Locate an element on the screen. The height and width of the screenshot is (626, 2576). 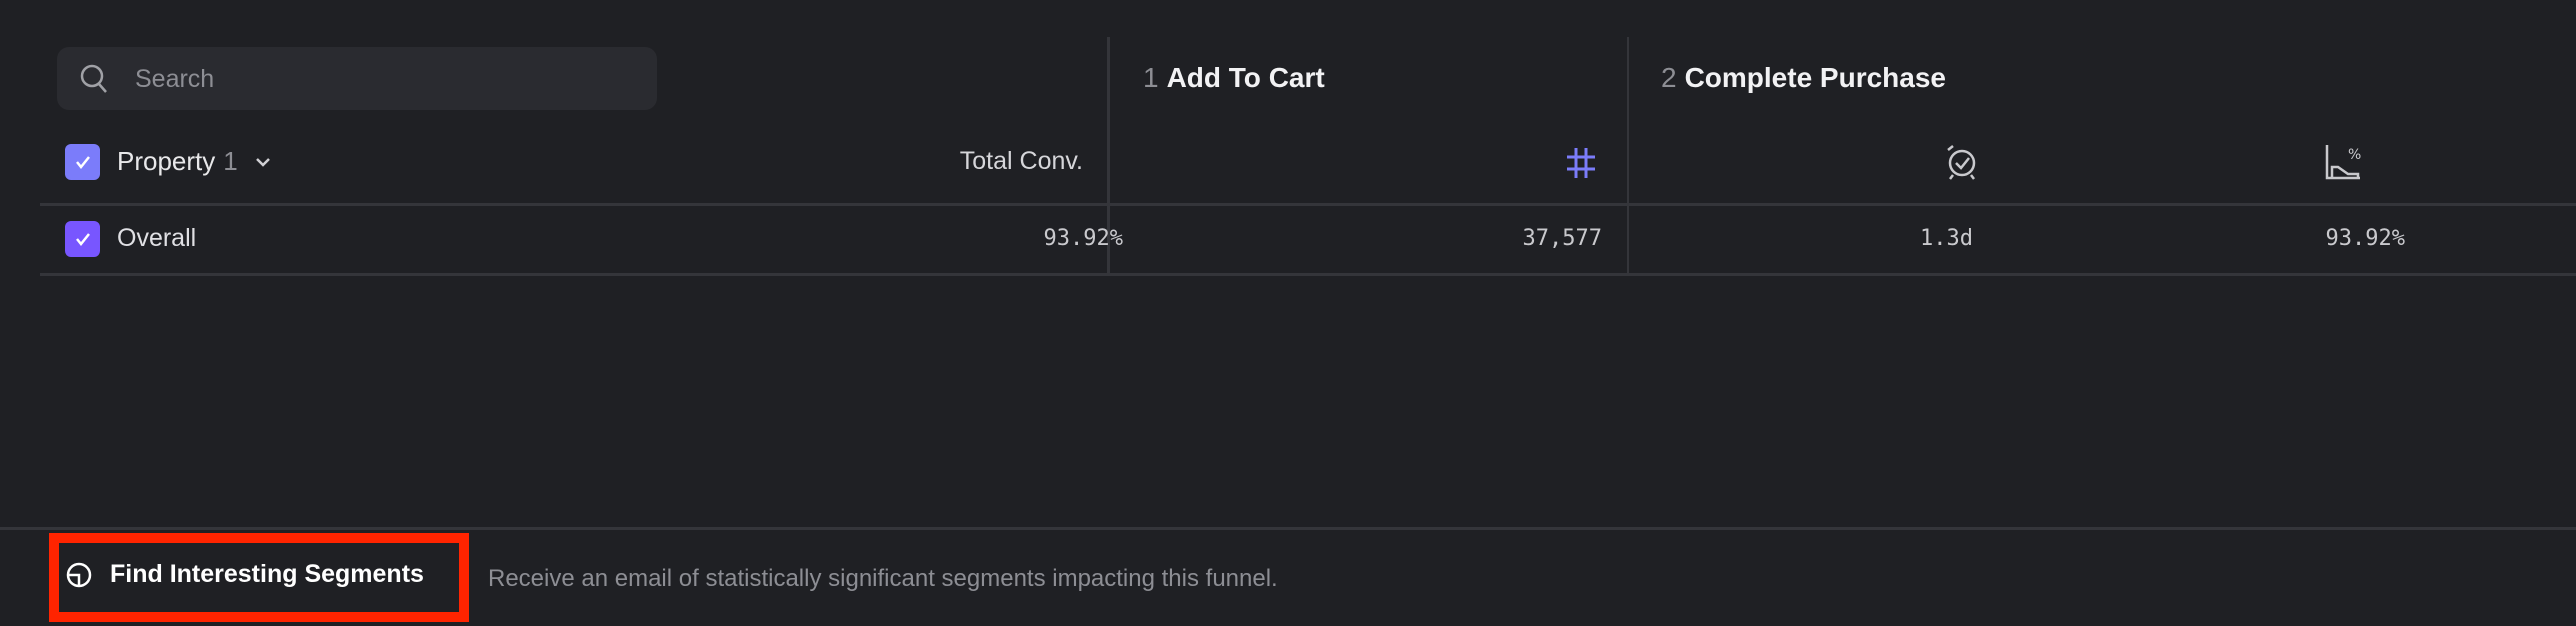
hash-icon is located at coordinates (1581, 163).